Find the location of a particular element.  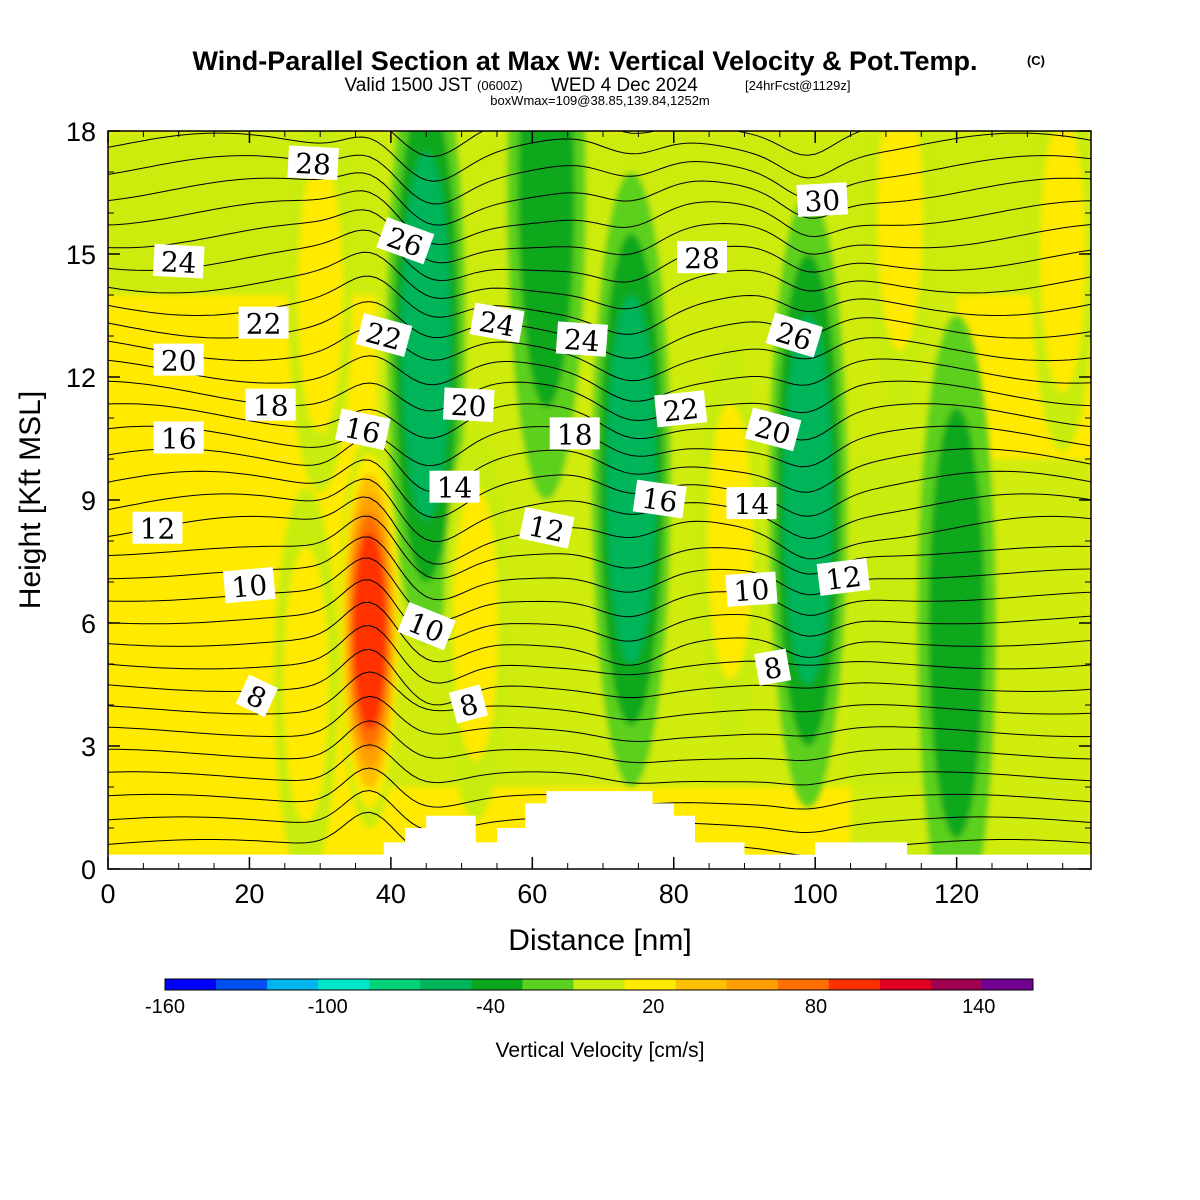

isentrope-label-text-22: 12 is located at coordinates (547, 529).